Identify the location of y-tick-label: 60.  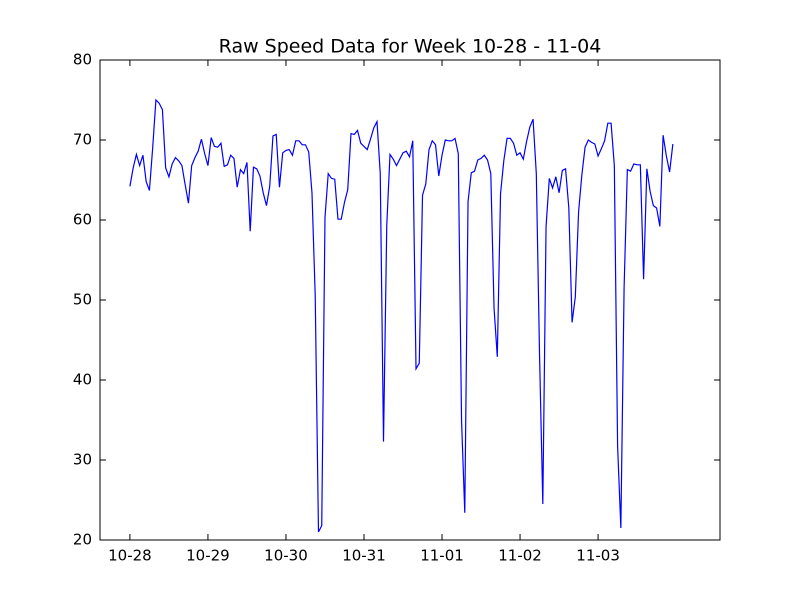
(82, 220).